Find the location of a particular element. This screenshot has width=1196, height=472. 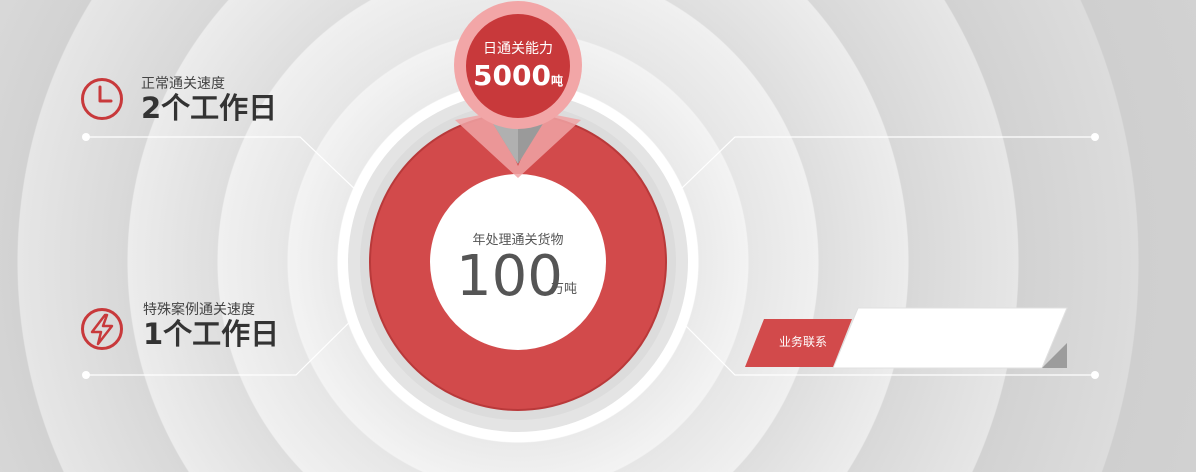

center-label: 年处理通关货物 is located at coordinates (518, 240).